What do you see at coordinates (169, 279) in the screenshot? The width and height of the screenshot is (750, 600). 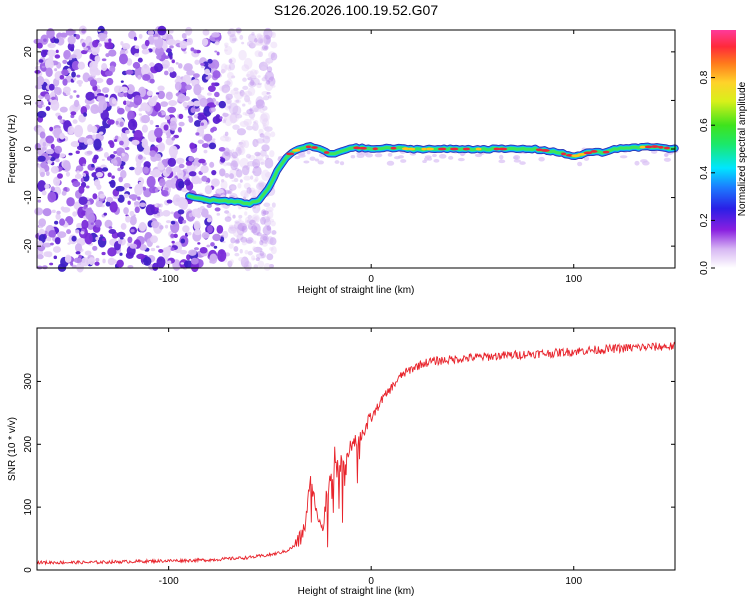 I see `x-tick-label: -100` at bounding box center [169, 279].